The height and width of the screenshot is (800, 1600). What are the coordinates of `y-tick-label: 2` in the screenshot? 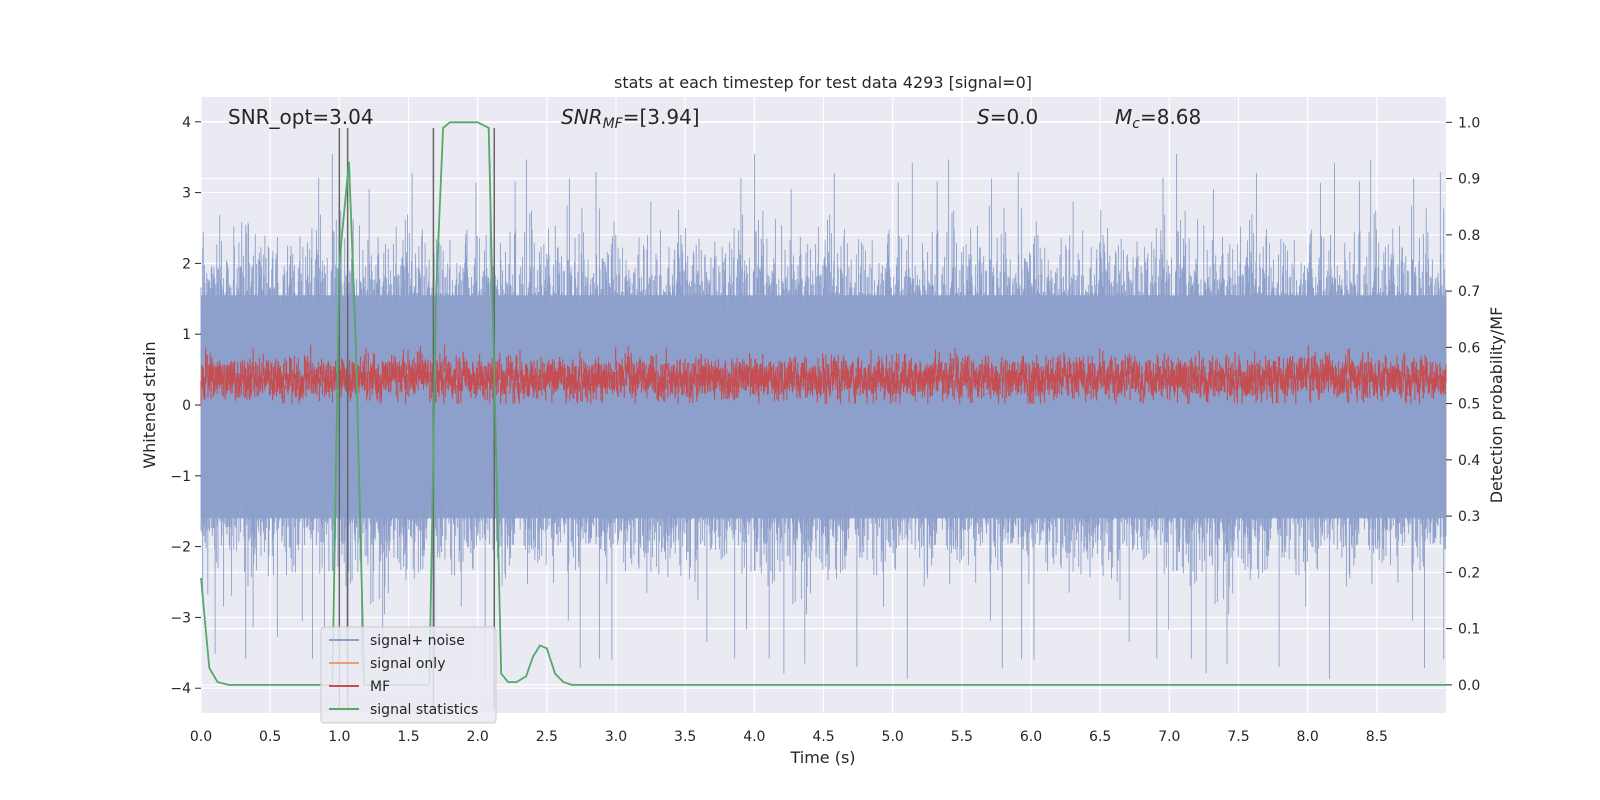 It's located at (186, 264).